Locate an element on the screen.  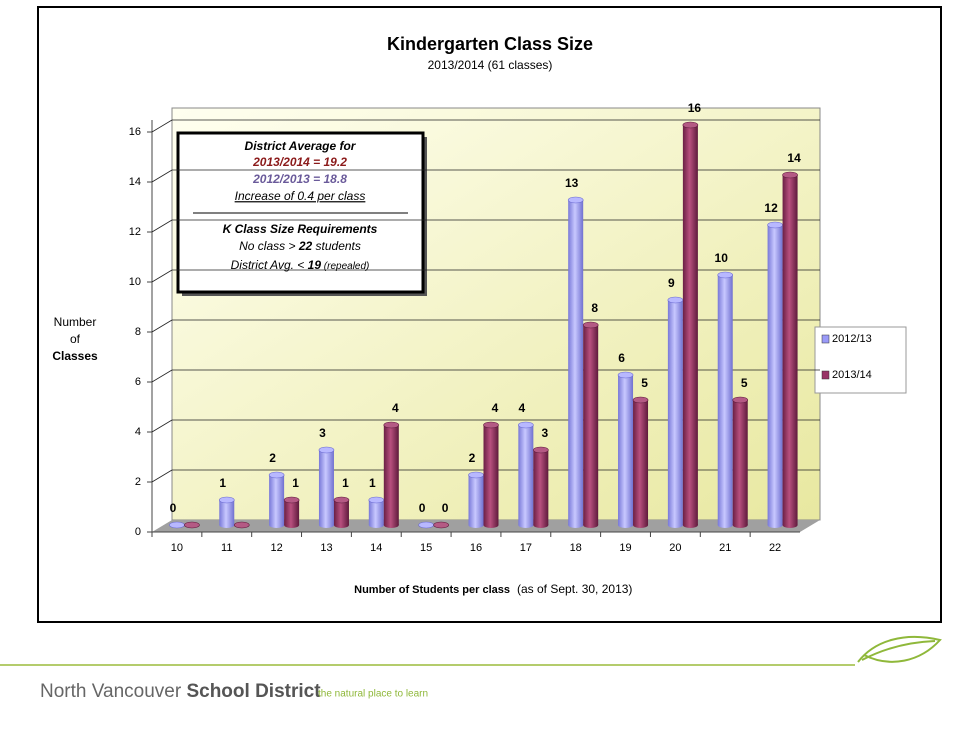
x-tick-label: 21 is located at coordinates (725, 548).